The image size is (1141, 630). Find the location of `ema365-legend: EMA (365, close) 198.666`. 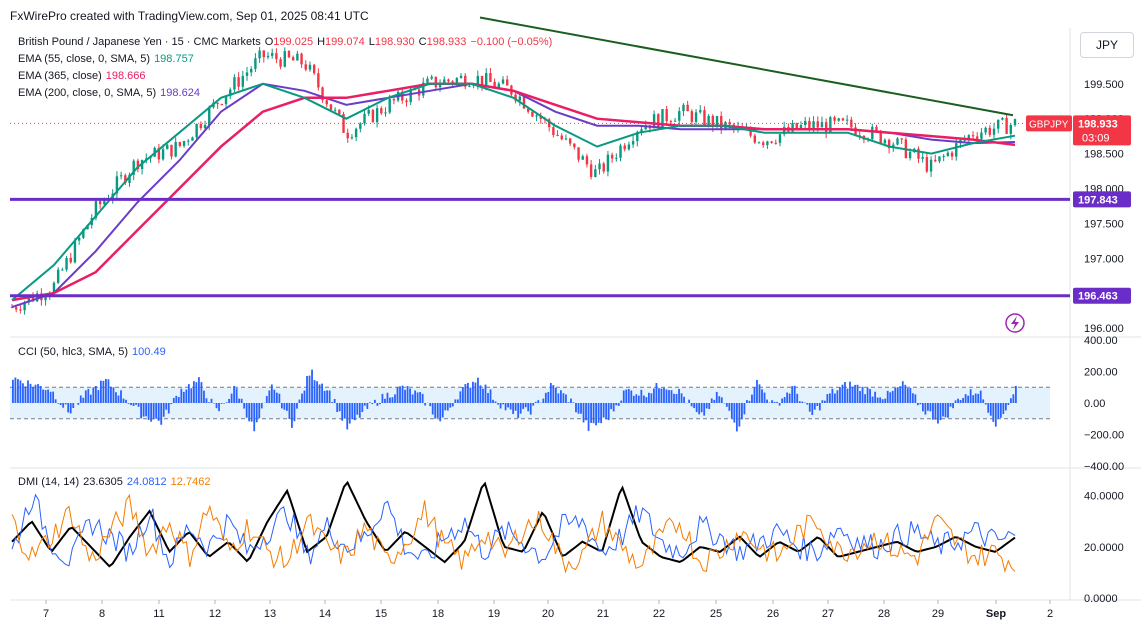

ema365-legend: EMA (365, close) 198.666 is located at coordinates (84, 76).